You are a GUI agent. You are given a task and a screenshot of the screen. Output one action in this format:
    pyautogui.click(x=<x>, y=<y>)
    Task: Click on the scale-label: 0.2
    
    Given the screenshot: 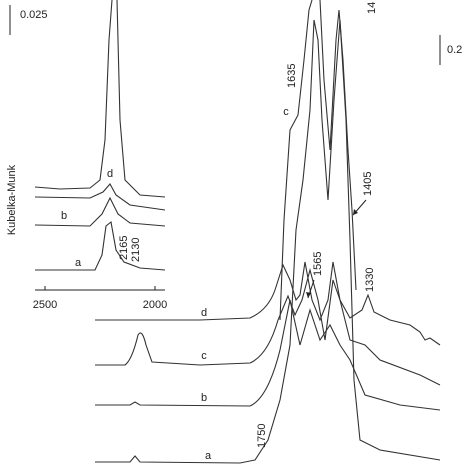 What is the action you would take?
    pyautogui.click(x=454, y=50)
    